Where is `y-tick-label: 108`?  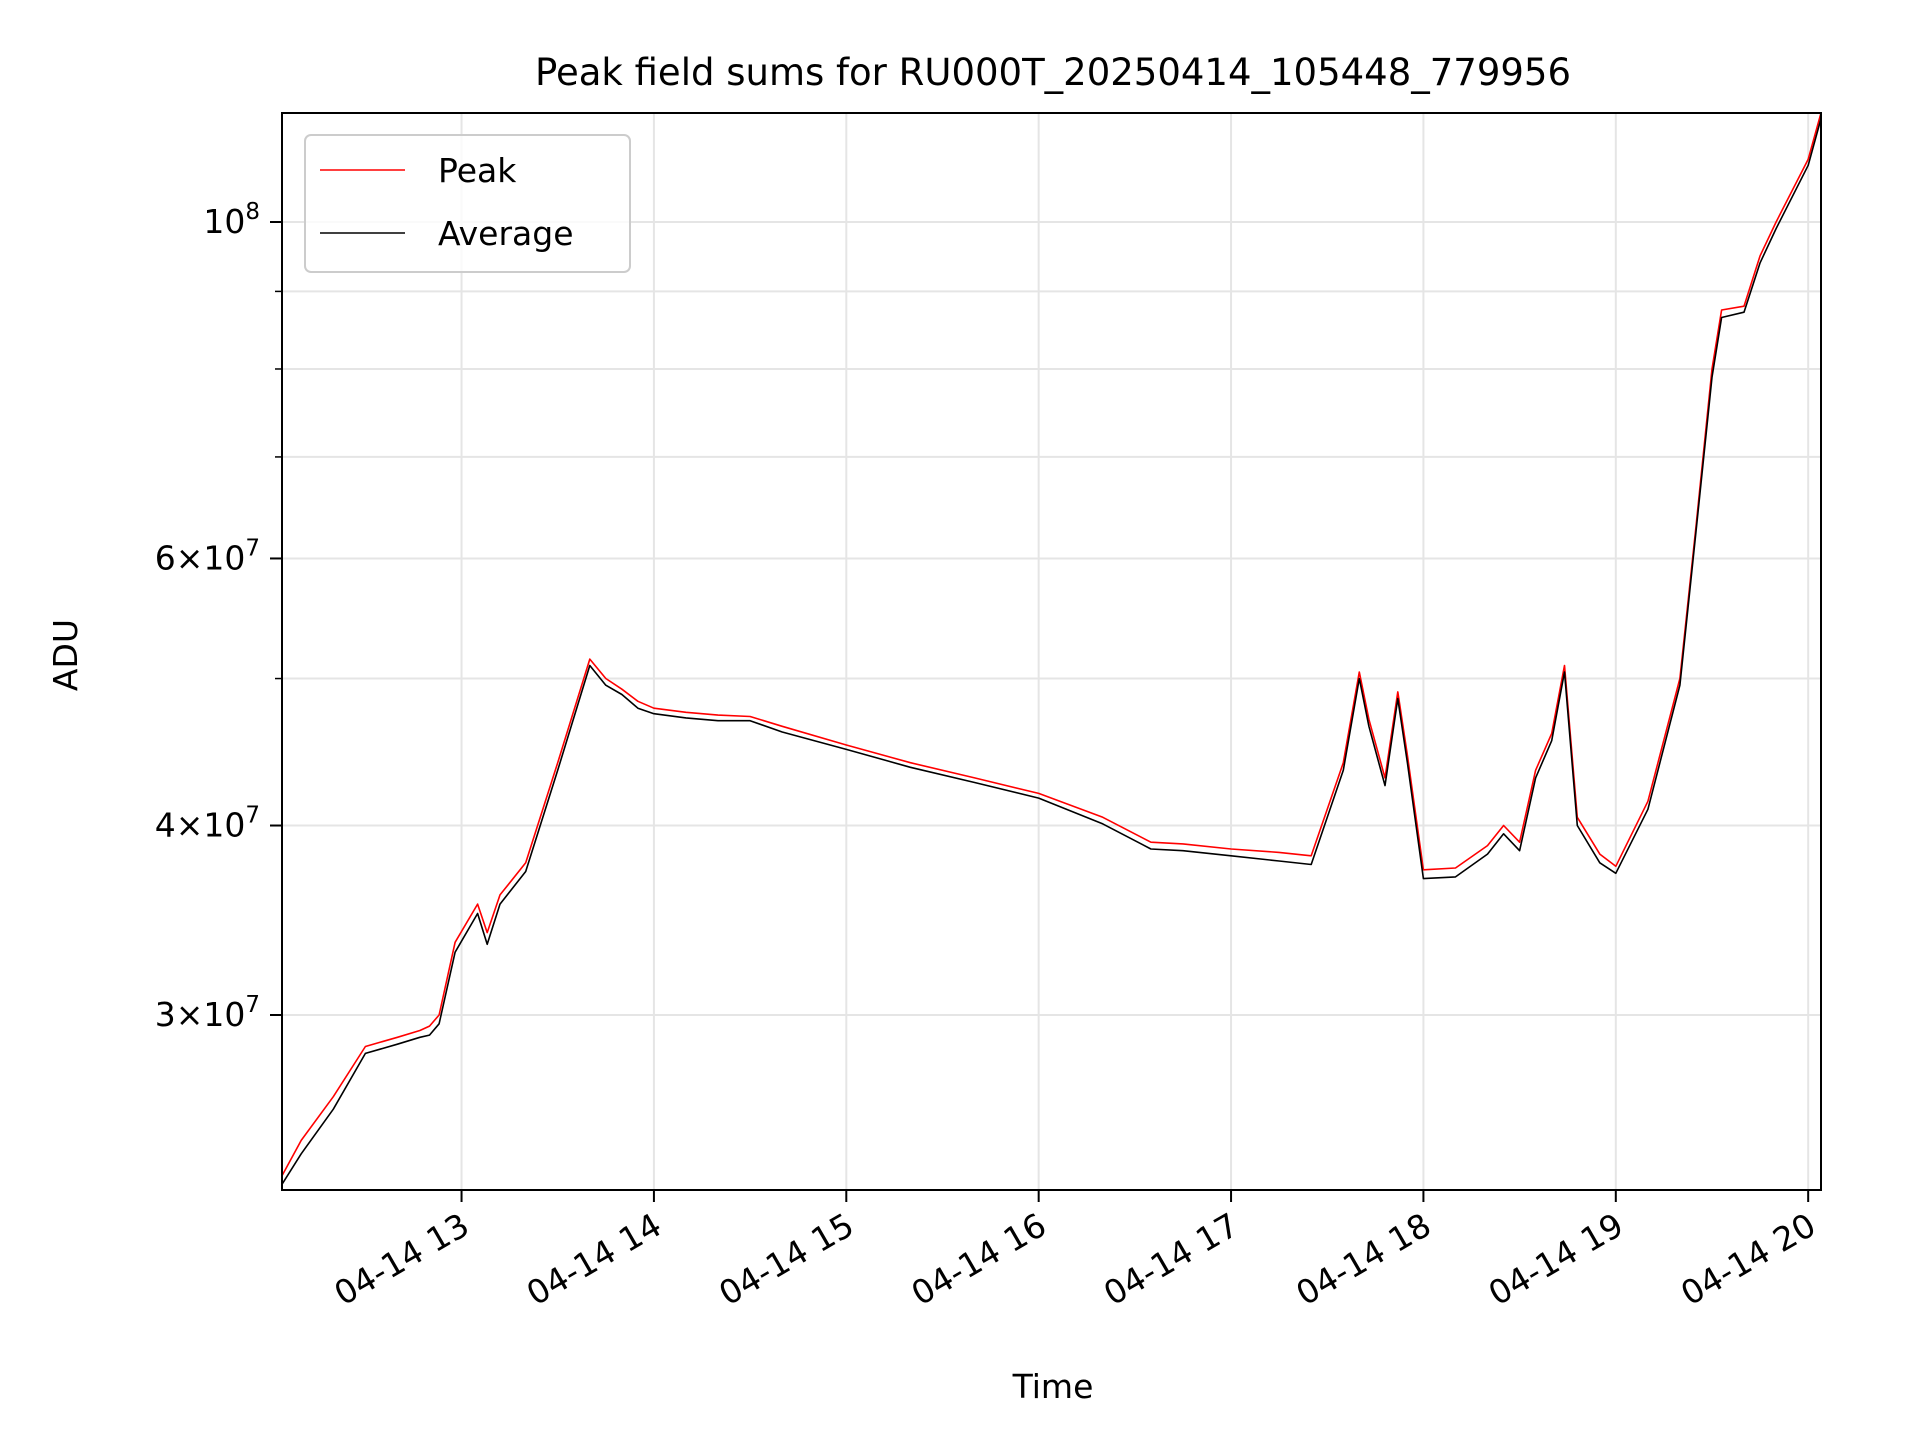
y-tick-label: 108 is located at coordinates (231, 220).